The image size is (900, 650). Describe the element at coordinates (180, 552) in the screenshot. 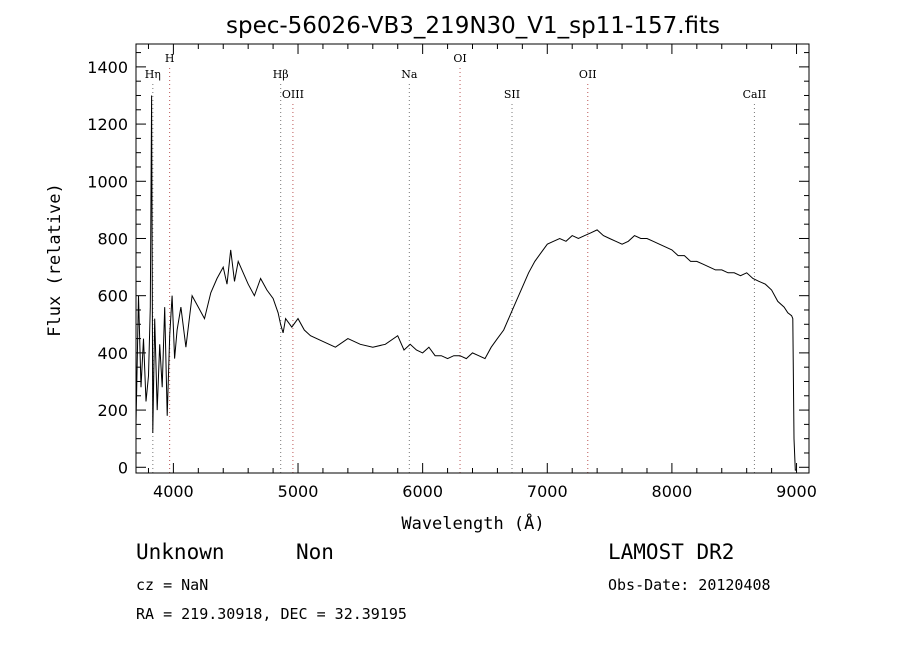

I see `object-class: Unknown` at that location.